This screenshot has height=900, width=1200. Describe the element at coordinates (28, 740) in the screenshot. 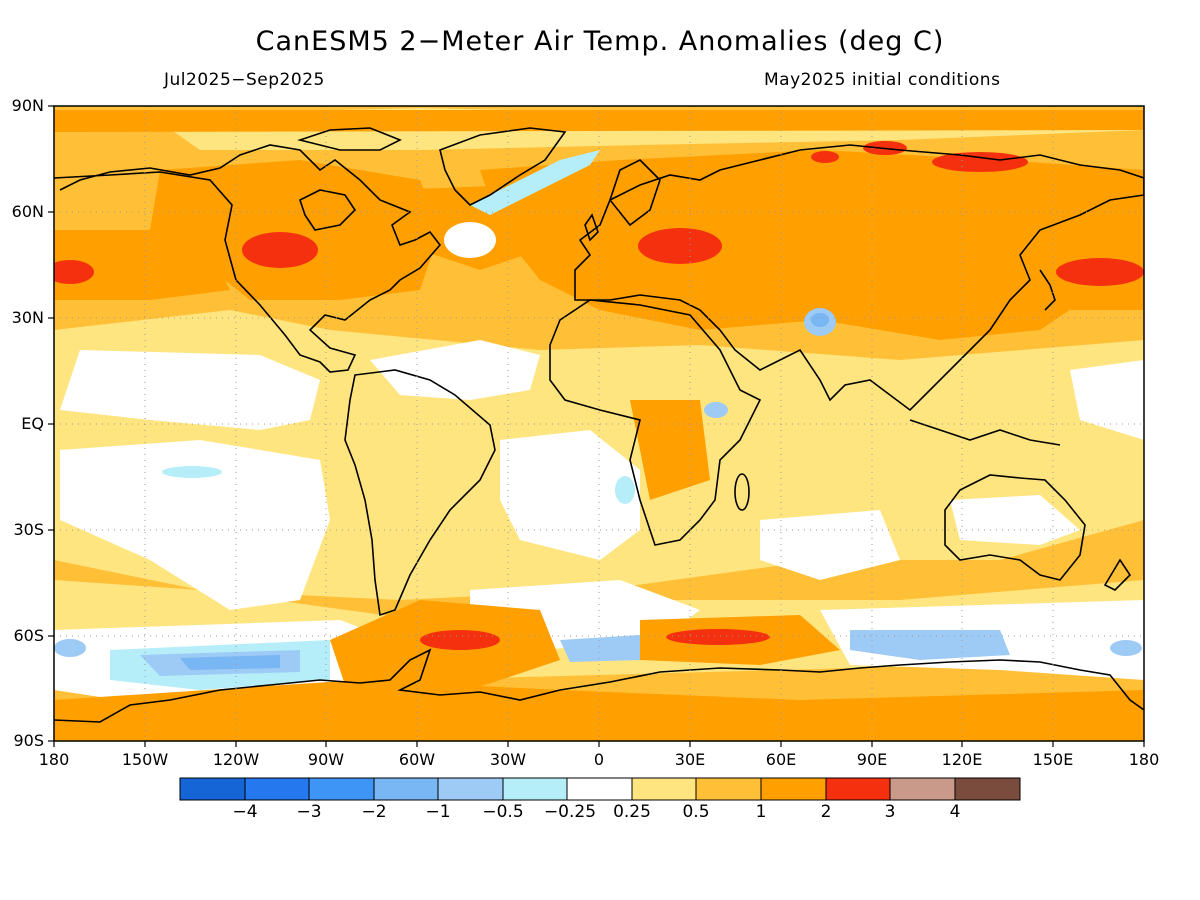

I see `lat-label-90s: 90S` at that location.